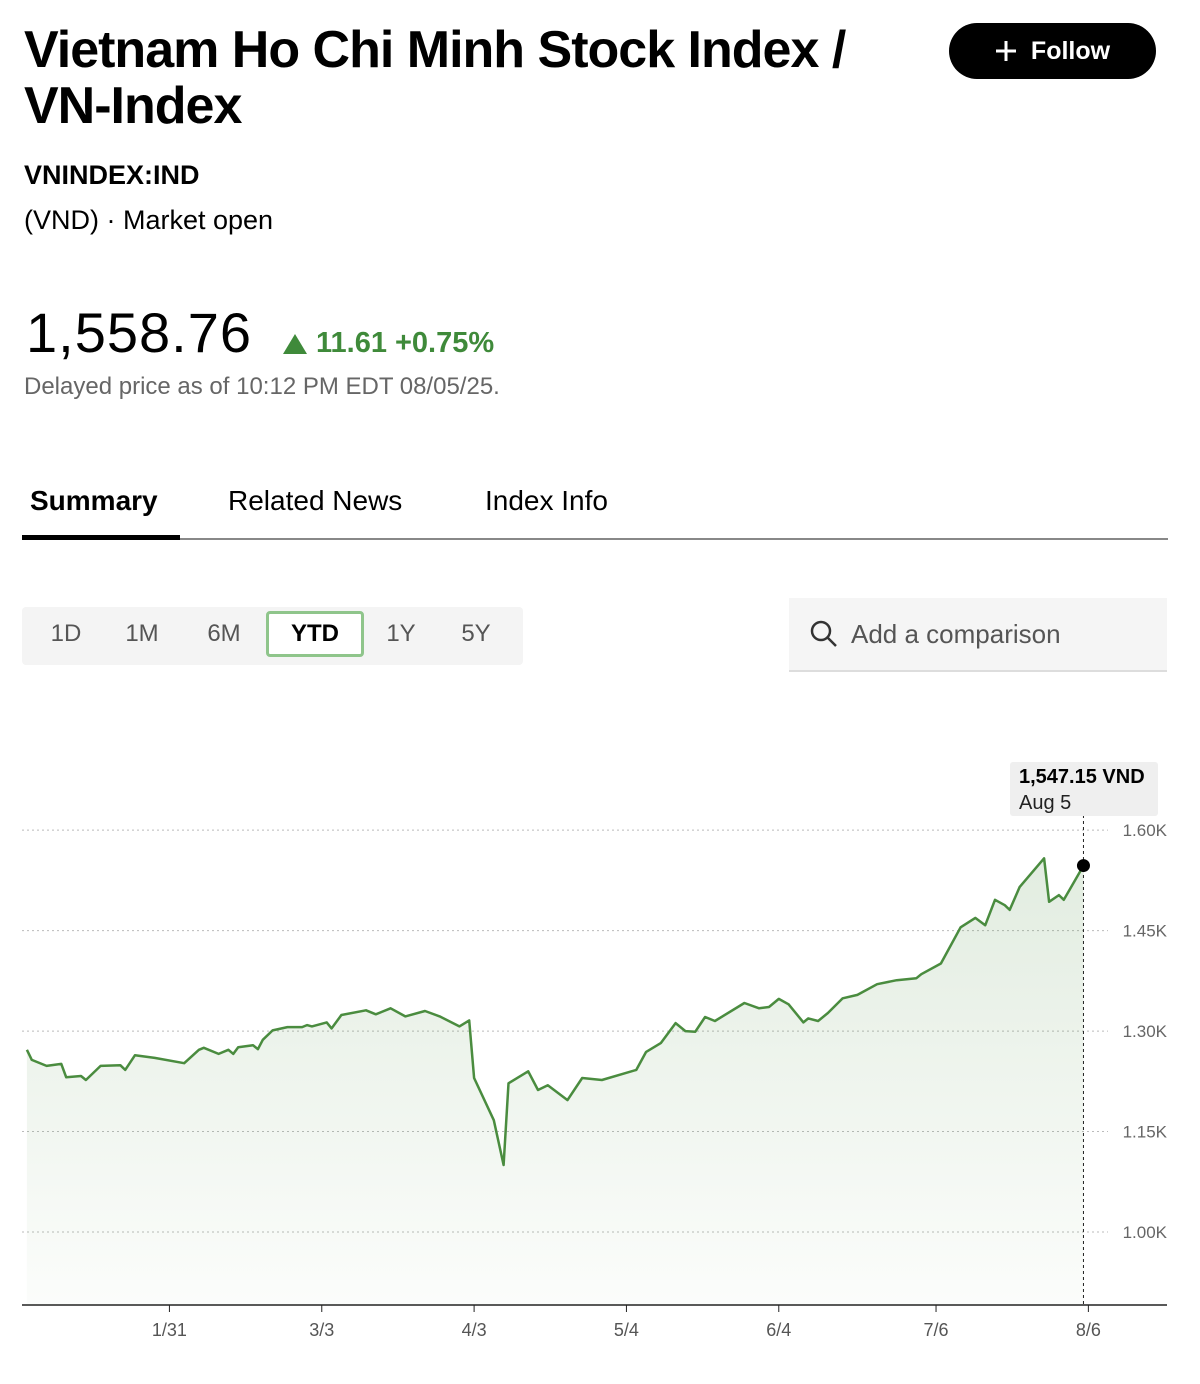  I want to click on price-change: 11.61 +0.75%, so click(388, 343).